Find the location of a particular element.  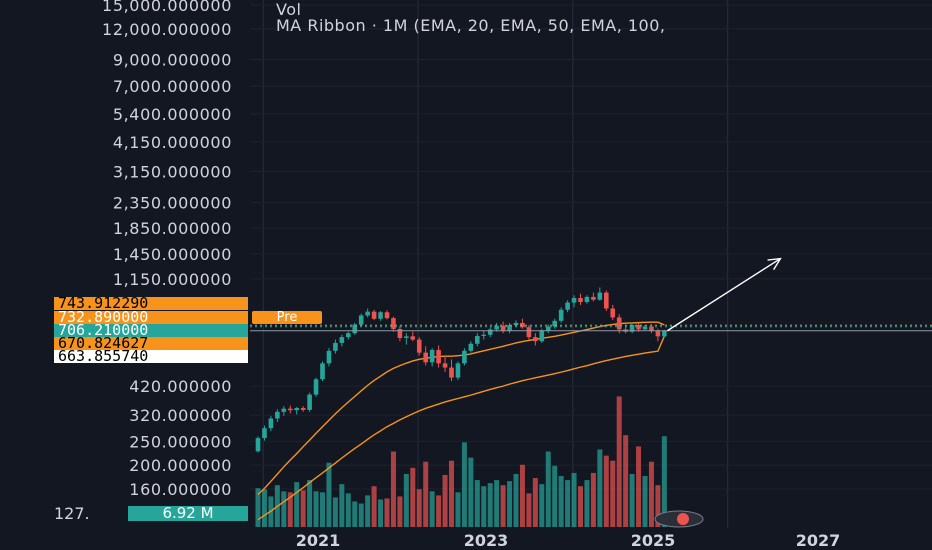

legend-volume: Vol is located at coordinates (289, 9).